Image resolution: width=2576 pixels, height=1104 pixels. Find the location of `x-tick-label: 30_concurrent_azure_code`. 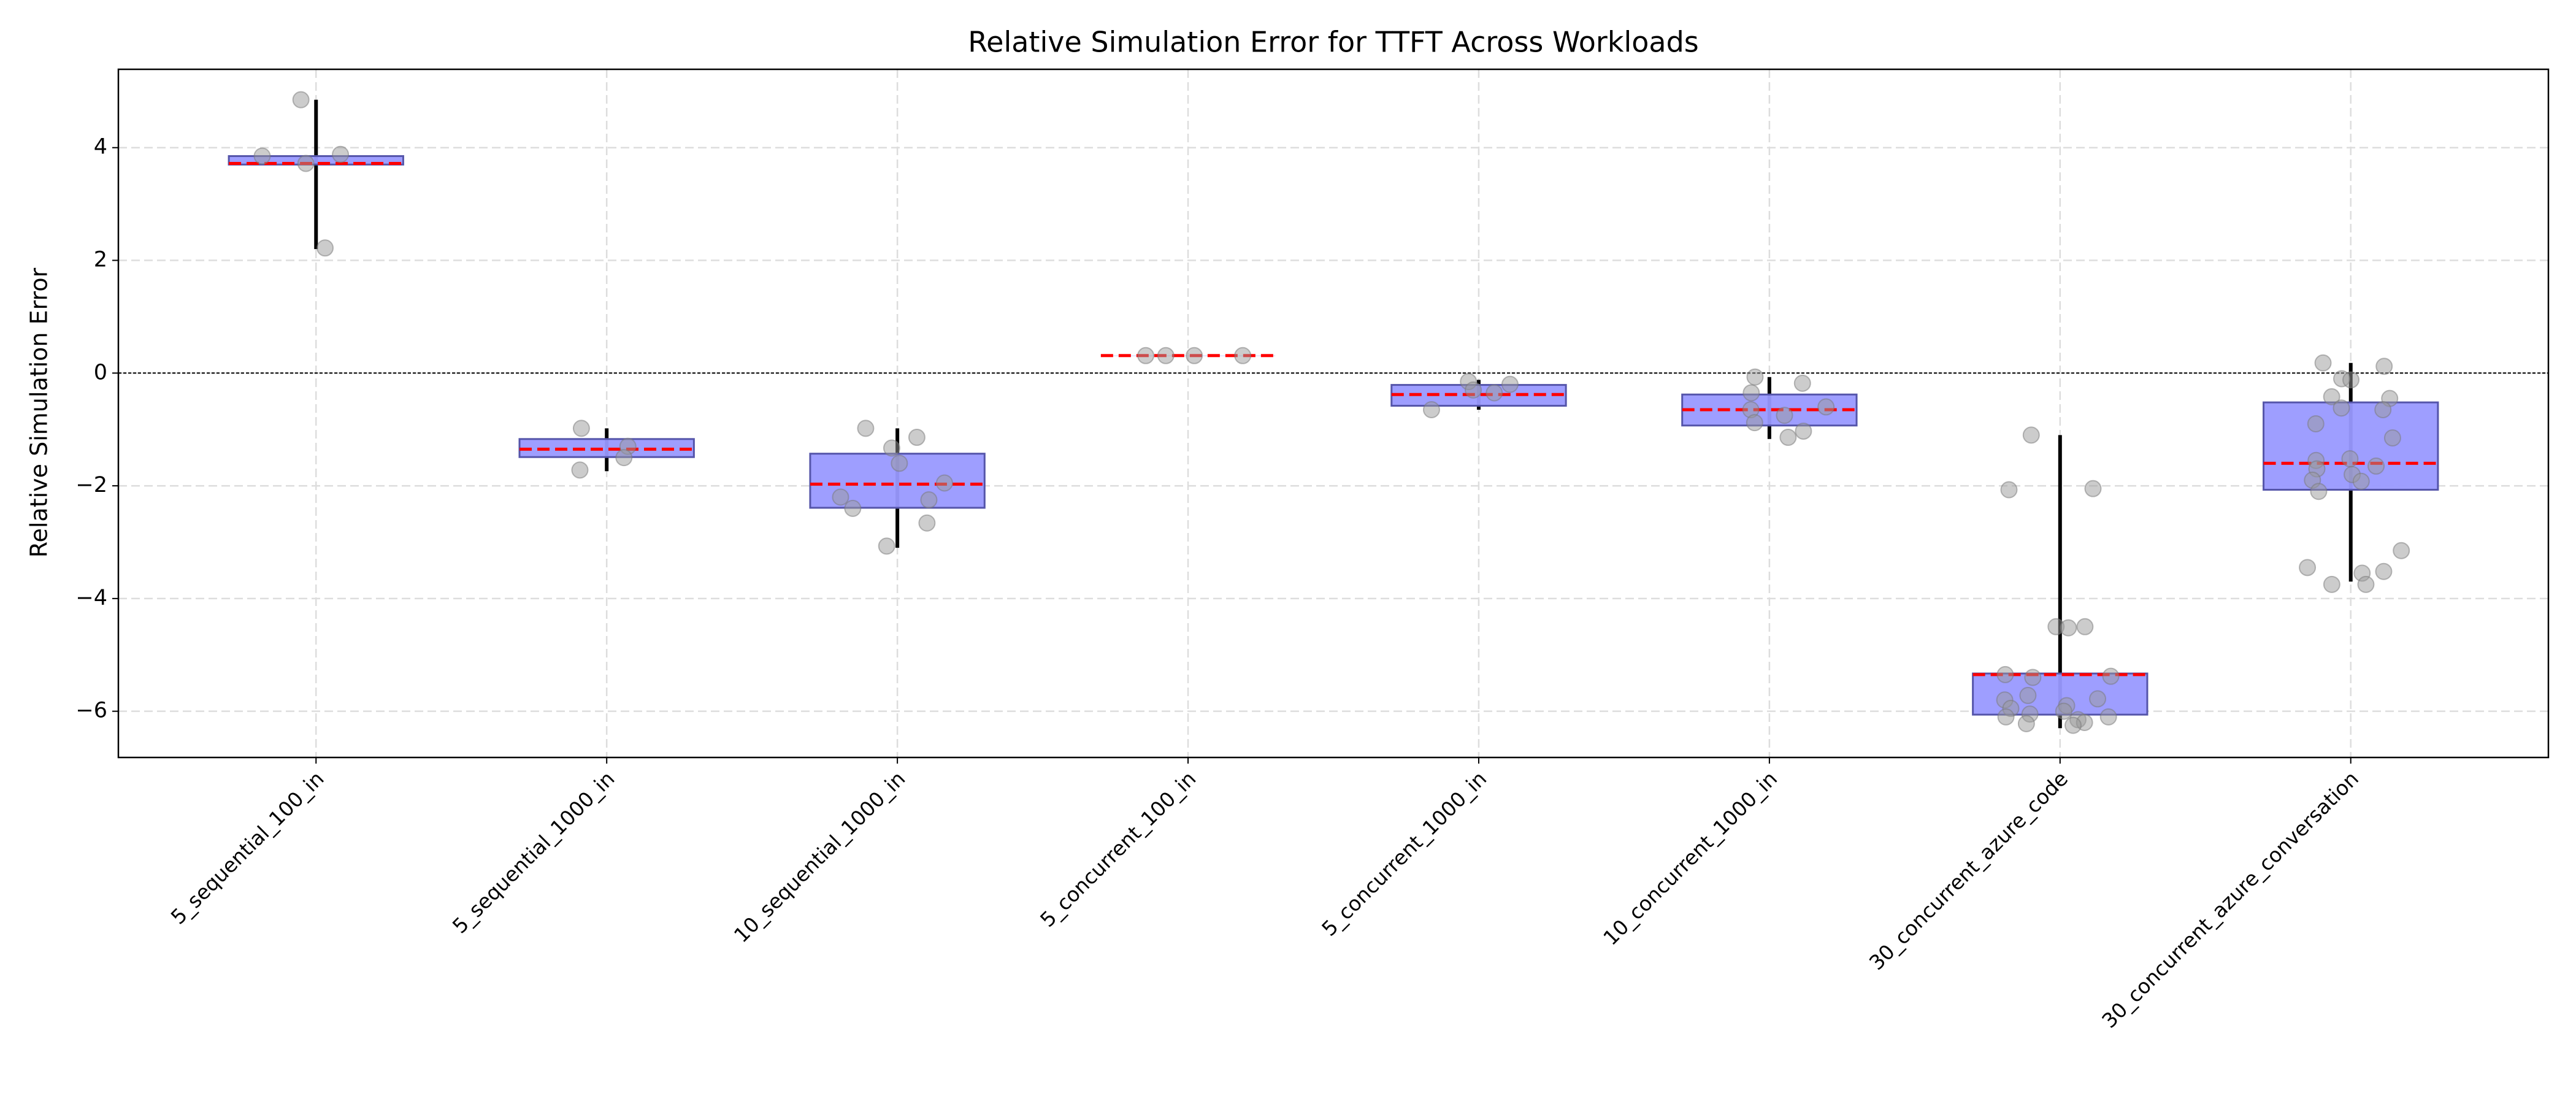

x-tick-label: 30_concurrent_azure_code is located at coordinates (1968, 871).